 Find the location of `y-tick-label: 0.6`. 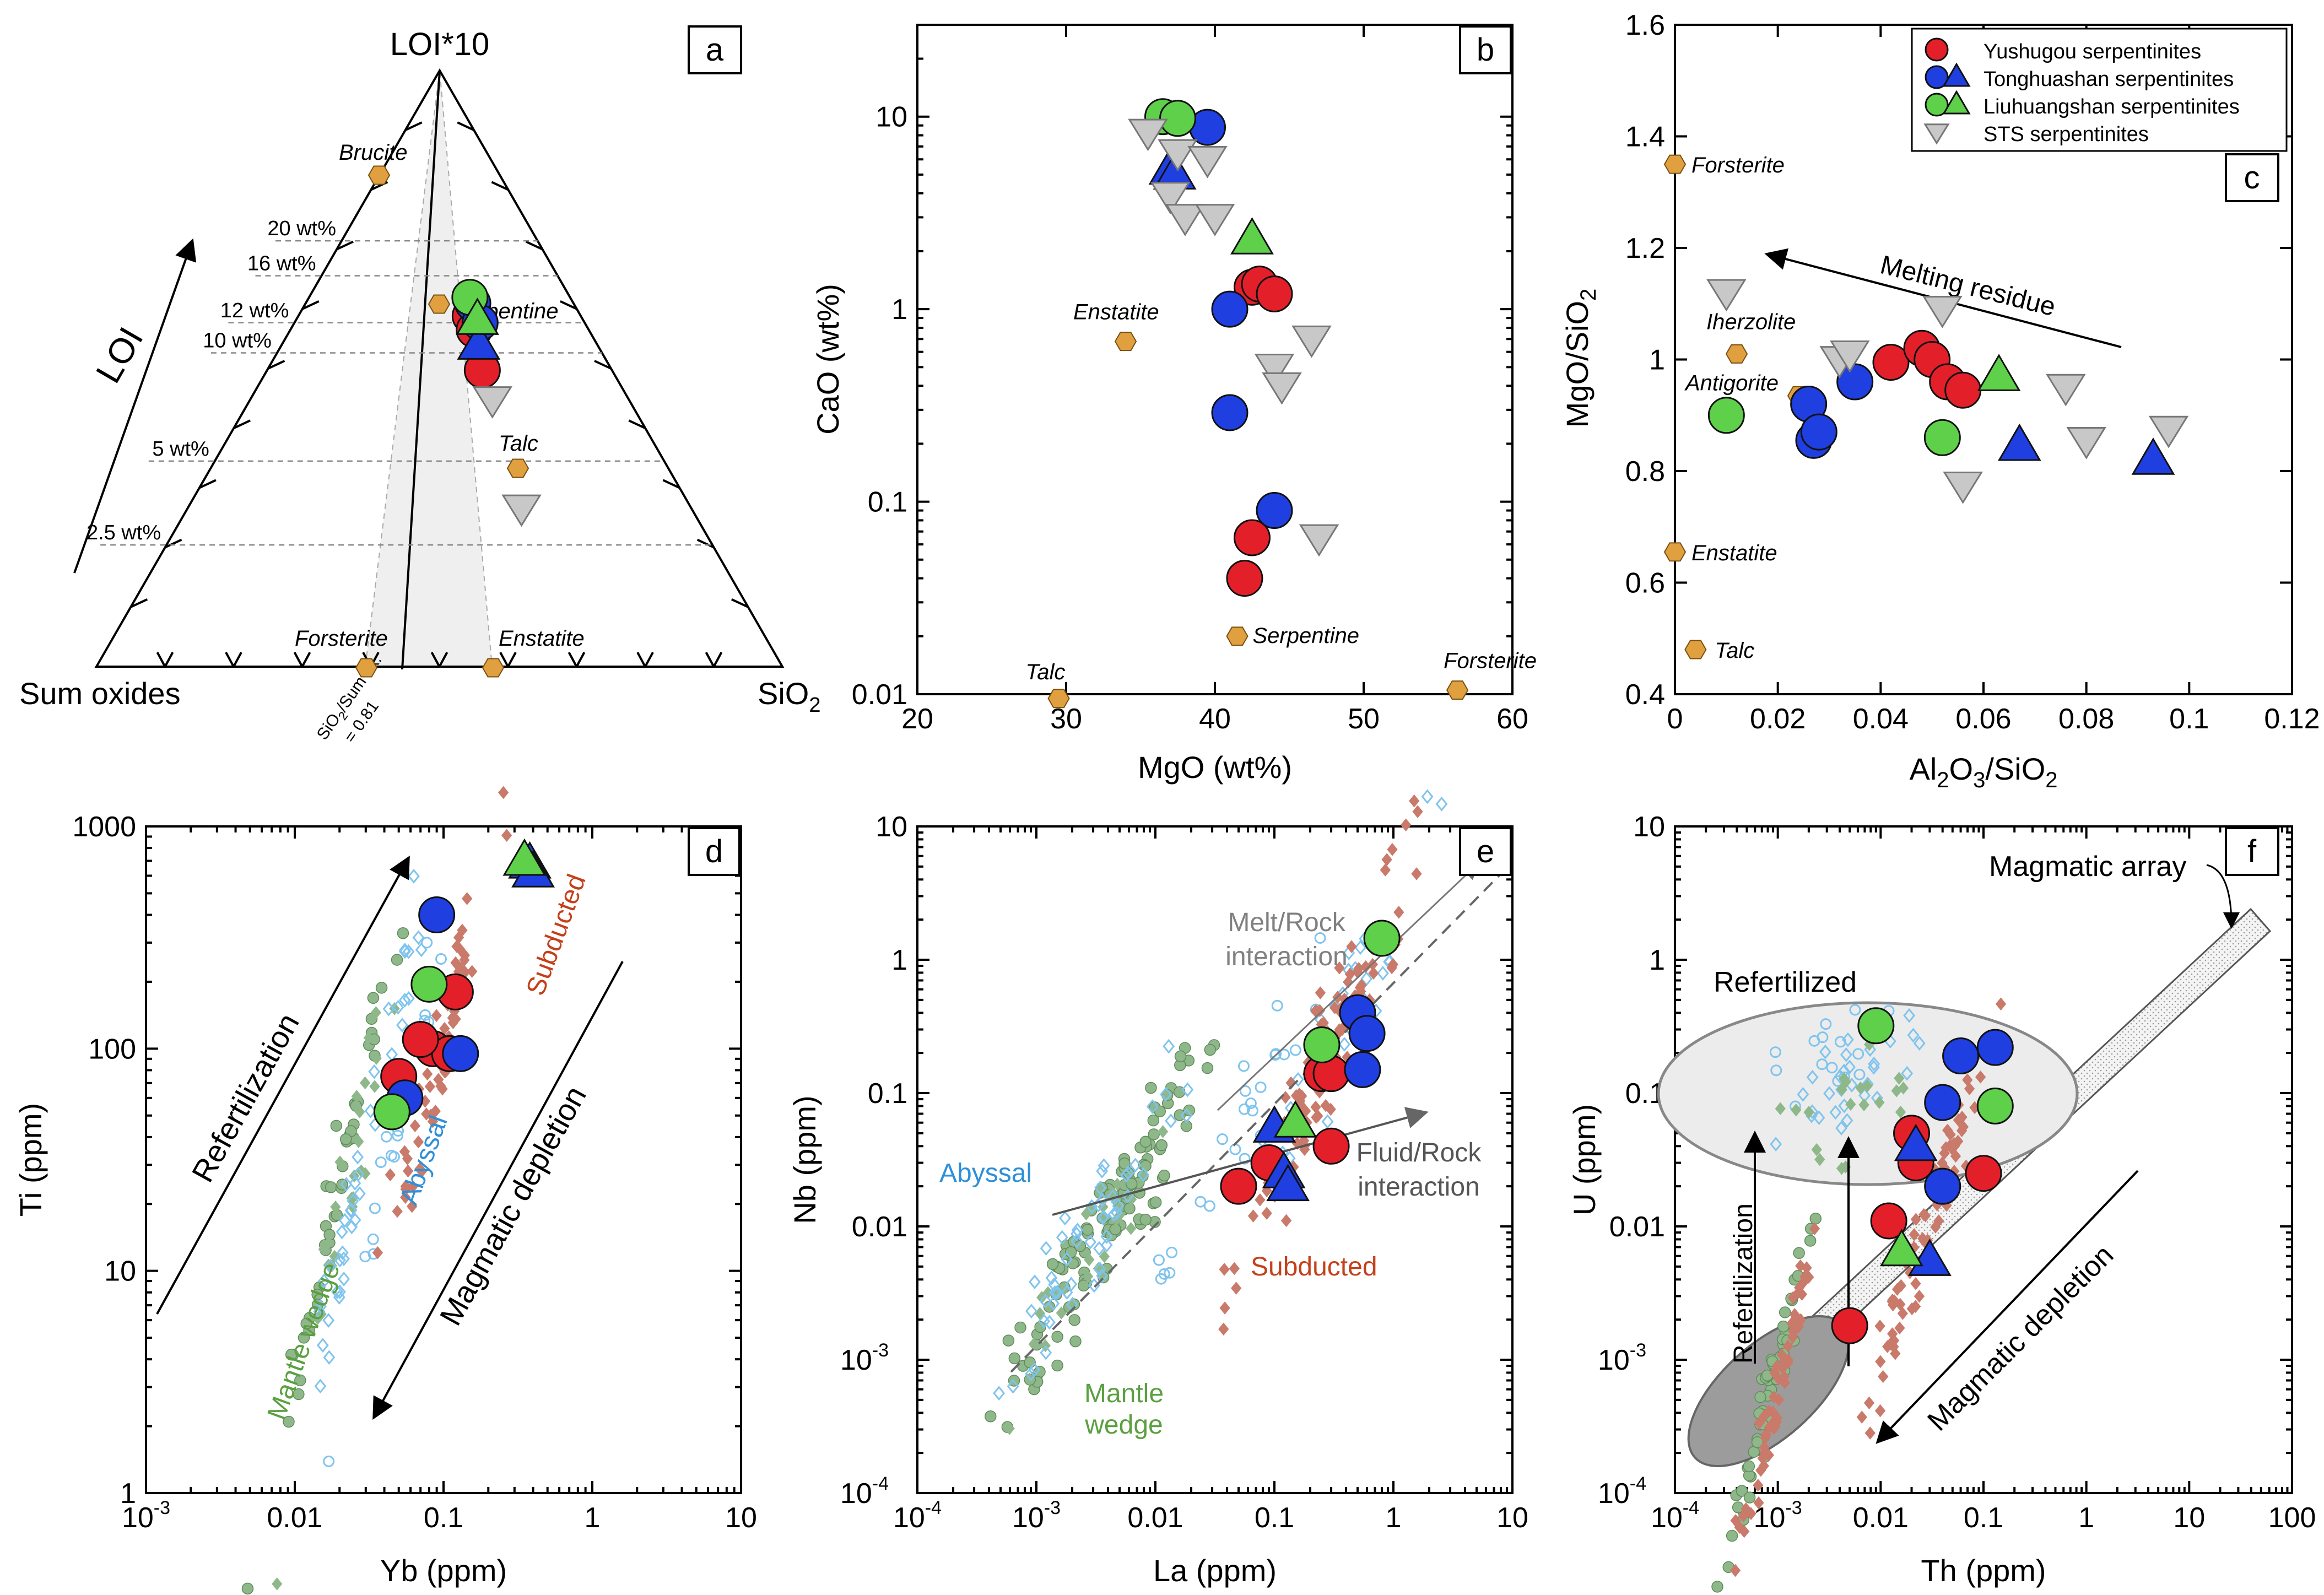

y-tick-label: 0.6 is located at coordinates (1645, 583).